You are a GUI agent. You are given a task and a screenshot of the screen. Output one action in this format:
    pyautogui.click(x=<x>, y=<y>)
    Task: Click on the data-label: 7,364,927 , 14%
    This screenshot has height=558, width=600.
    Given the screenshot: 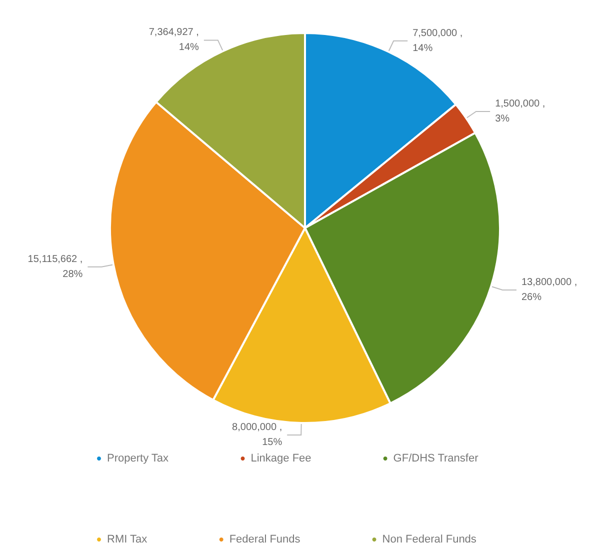 What is the action you would take?
    pyautogui.click(x=174, y=40)
    